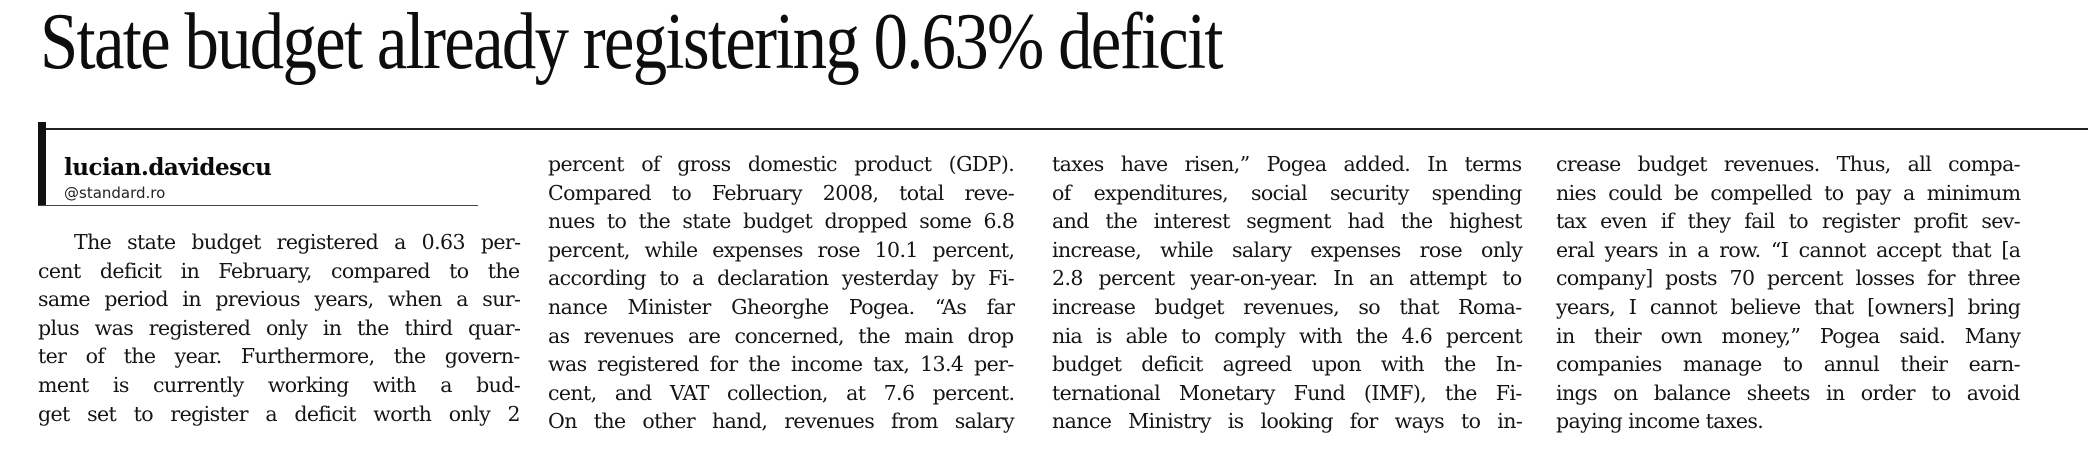 The width and height of the screenshot is (2088, 470). I want to click on text-line: ment is currently working with a bud-, so click(279, 384).